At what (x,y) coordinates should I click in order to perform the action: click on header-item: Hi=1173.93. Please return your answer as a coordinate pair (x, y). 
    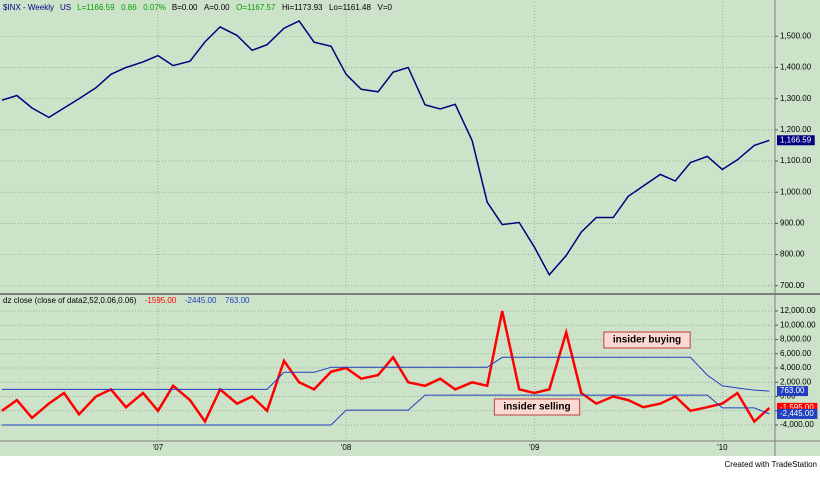
    Looking at the image, I should click on (302, 7).